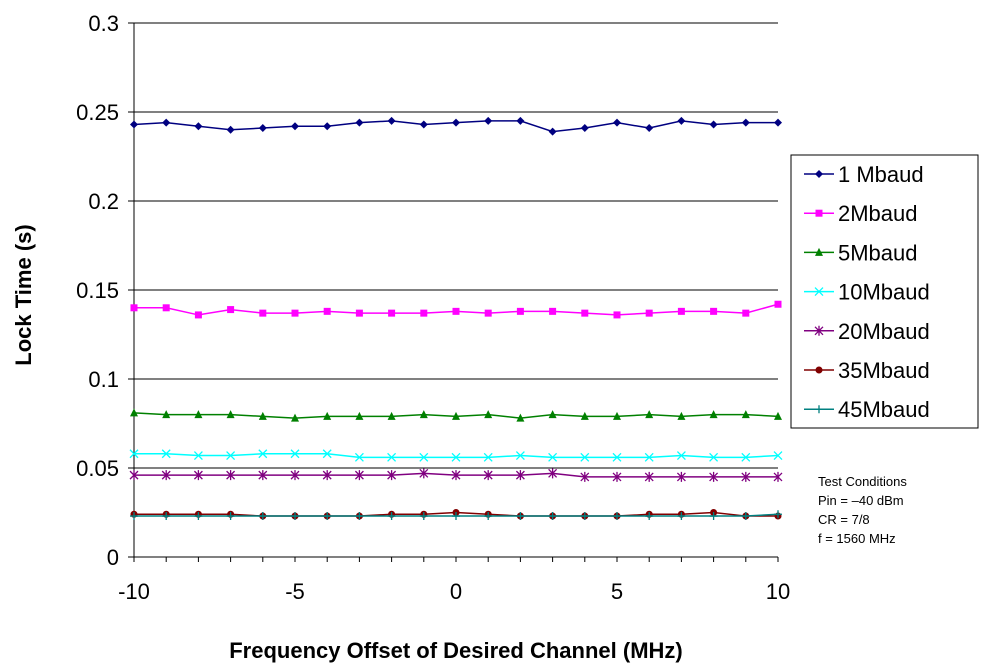  What do you see at coordinates (97, 290) in the screenshot?
I see `y-tick-labels: 0 0.05 0.1 0.15 0.2 0.25 0.3` at bounding box center [97, 290].